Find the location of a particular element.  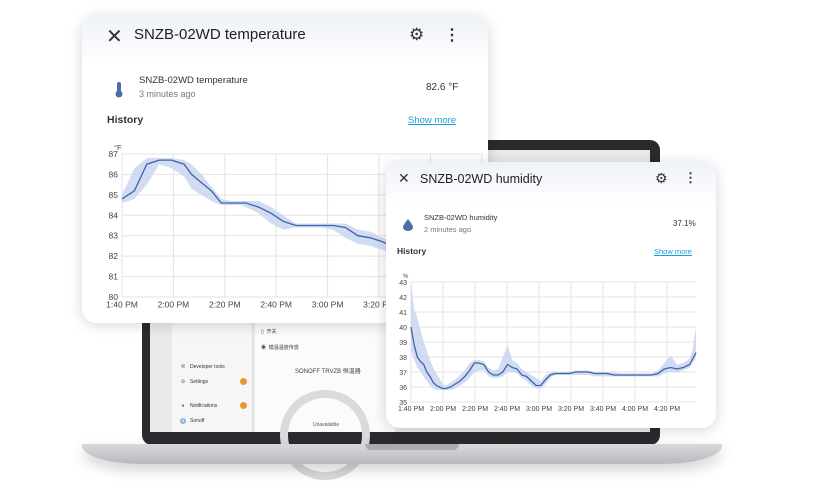

notifications-badge is located at coordinates (243, 405).